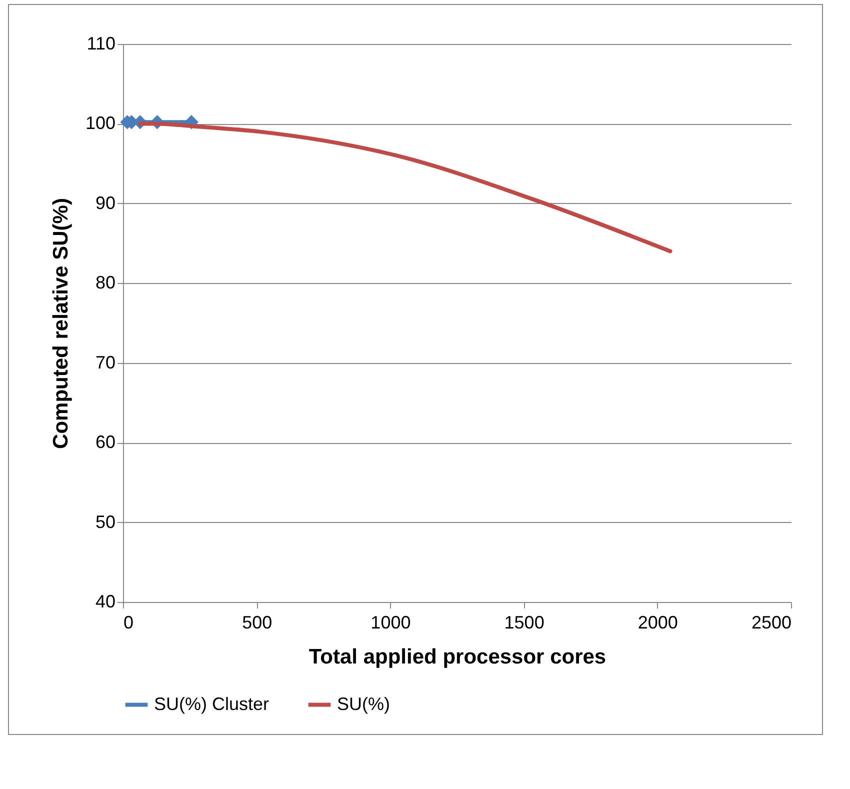 This screenshot has width=850, height=789. I want to click on y-tick-label: 60, so click(105, 442).